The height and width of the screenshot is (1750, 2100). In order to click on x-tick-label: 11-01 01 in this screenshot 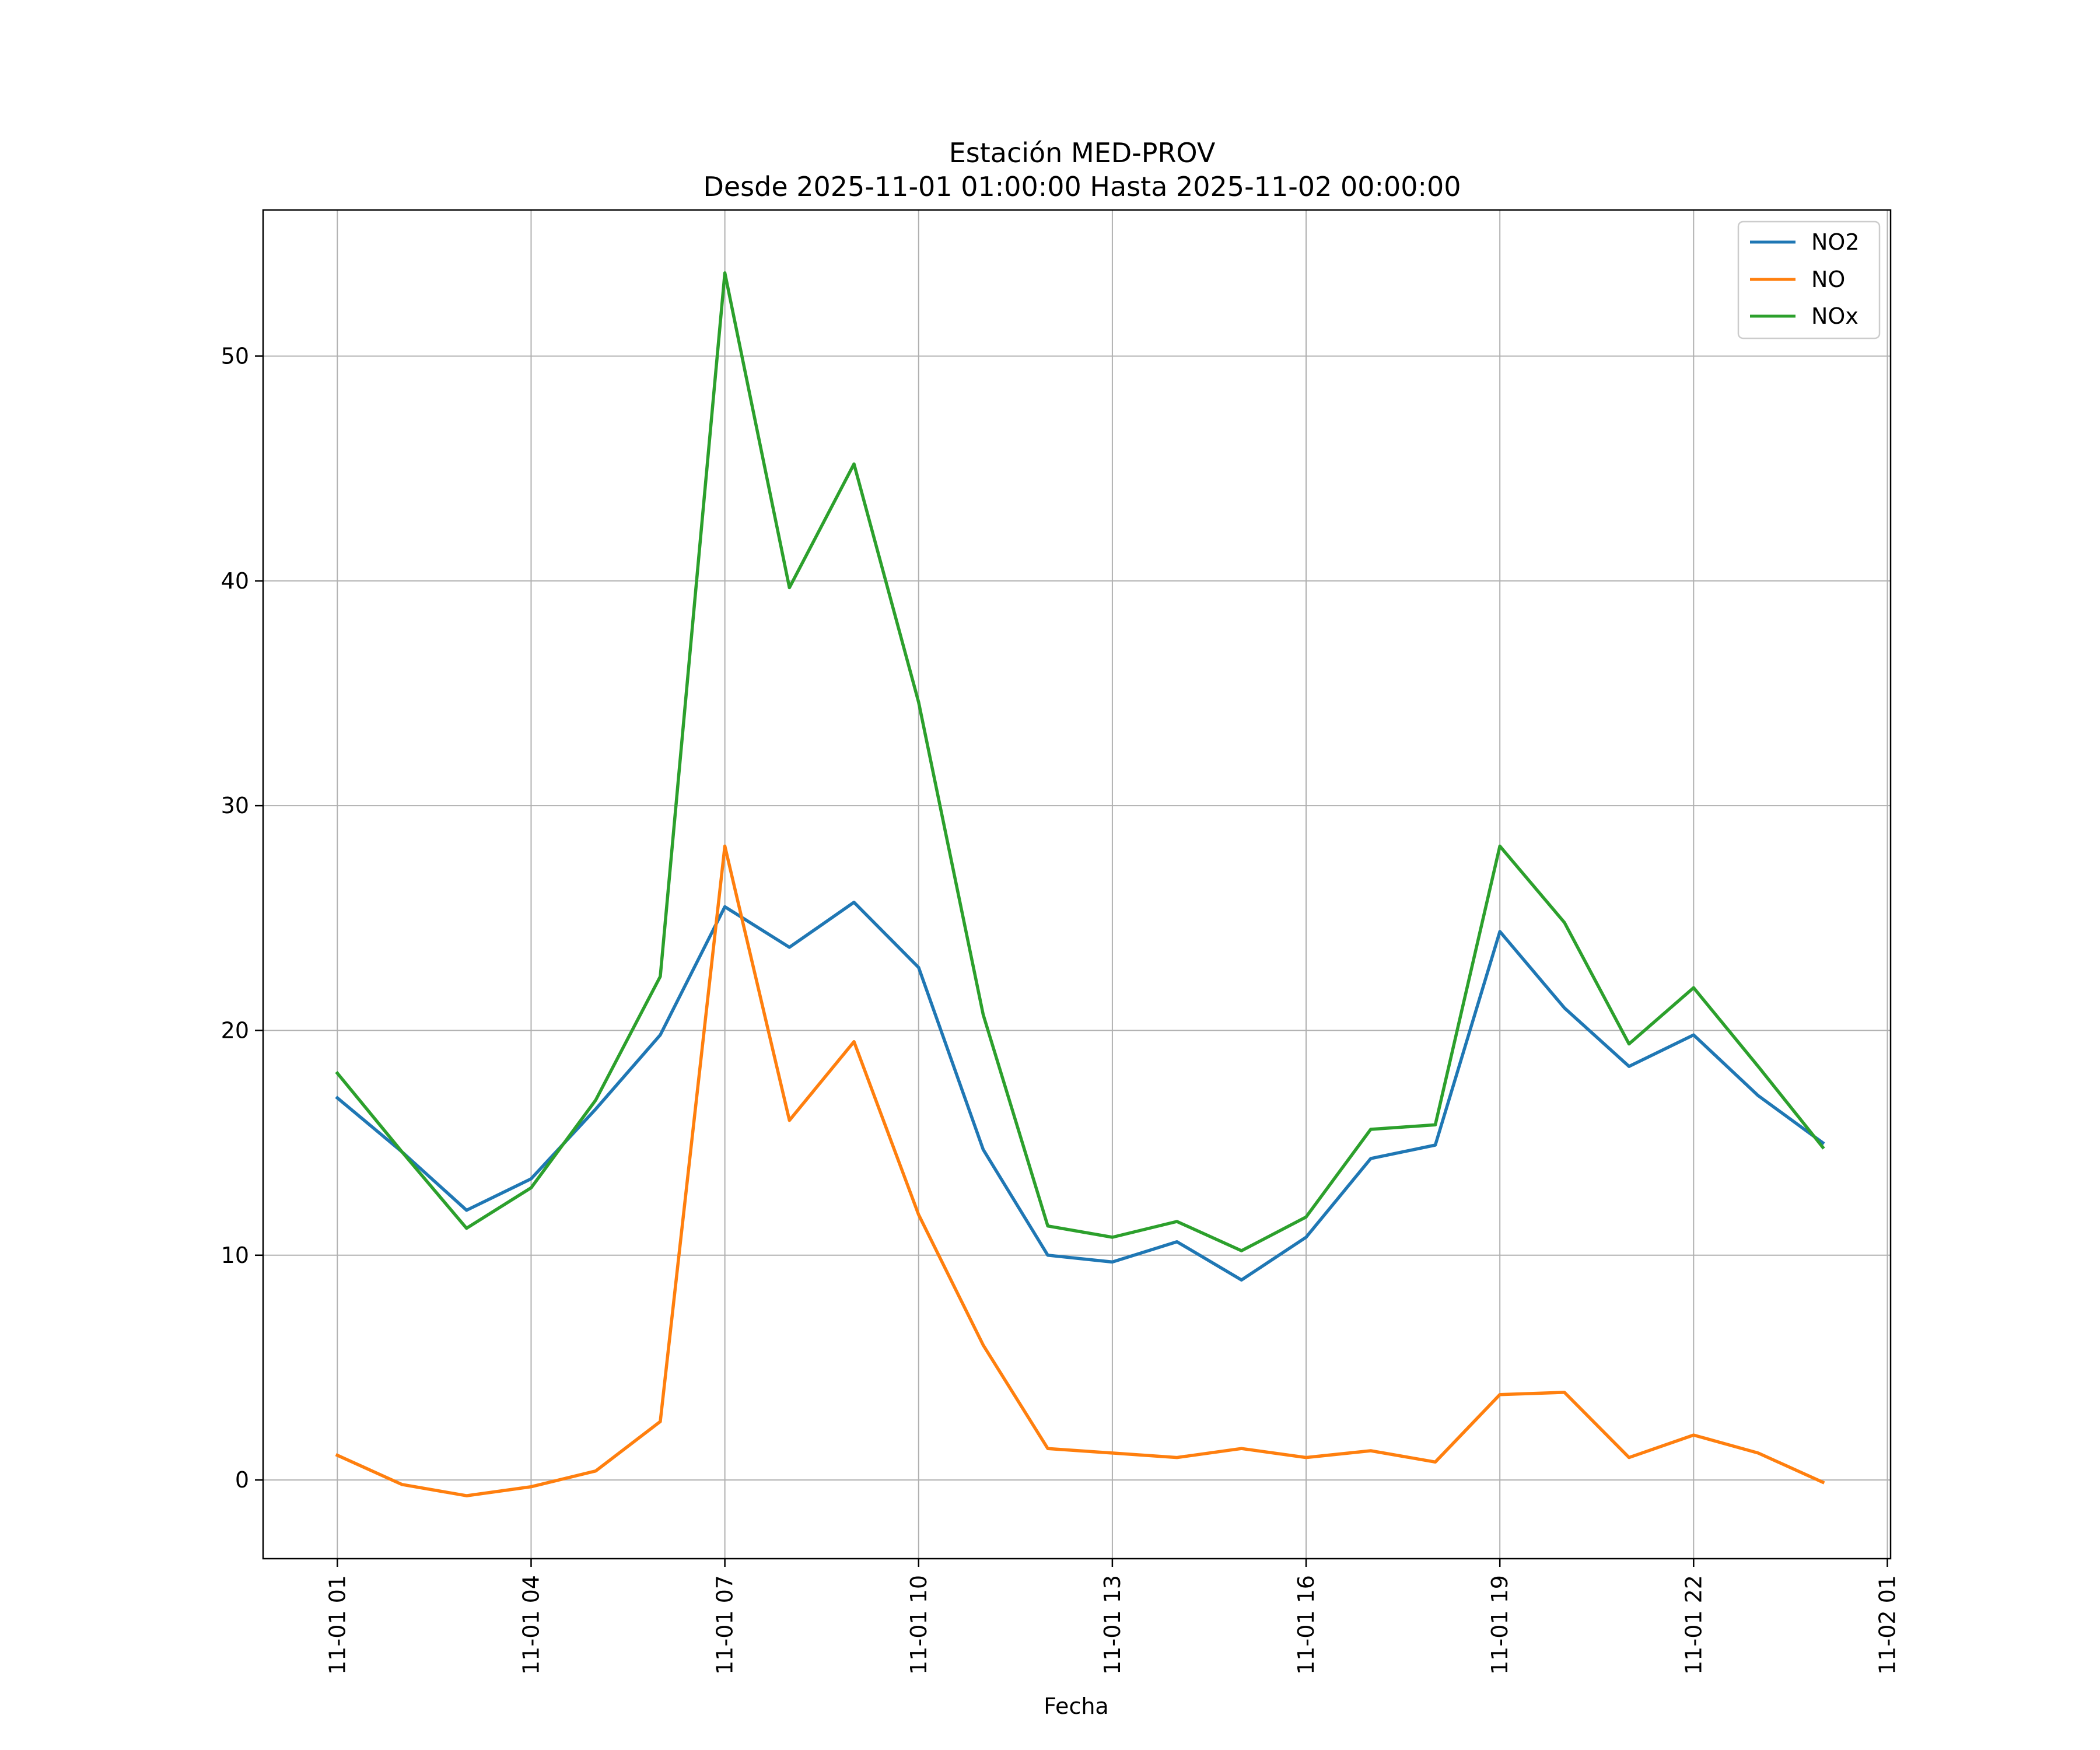, I will do `click(337, 1625)`.